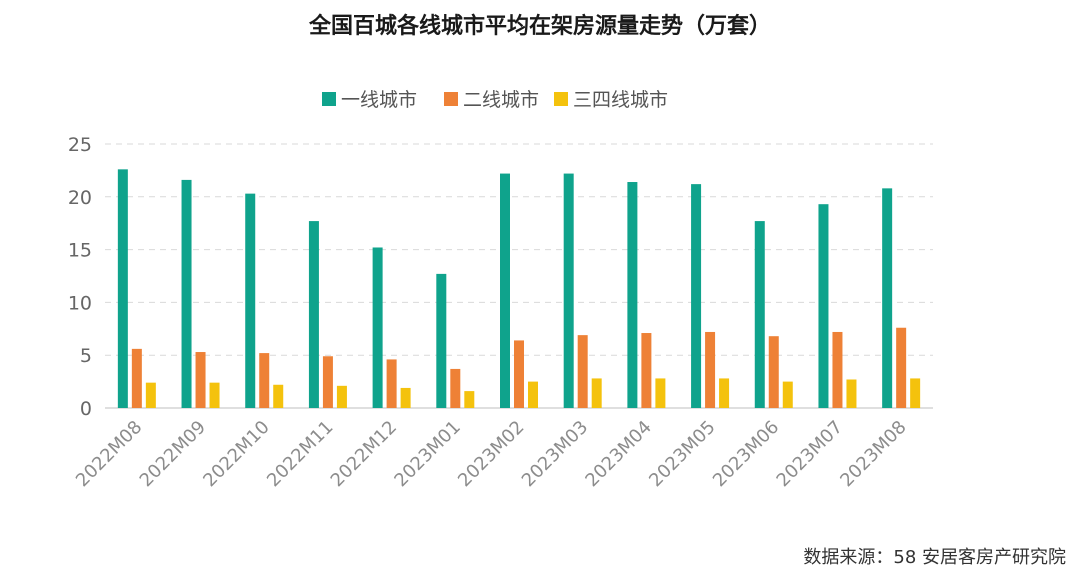 The image size is (1080, 577). I want to click on chart-title: 全国百城各线城市平均在架房源量走势（万套）, so click(539, 26).